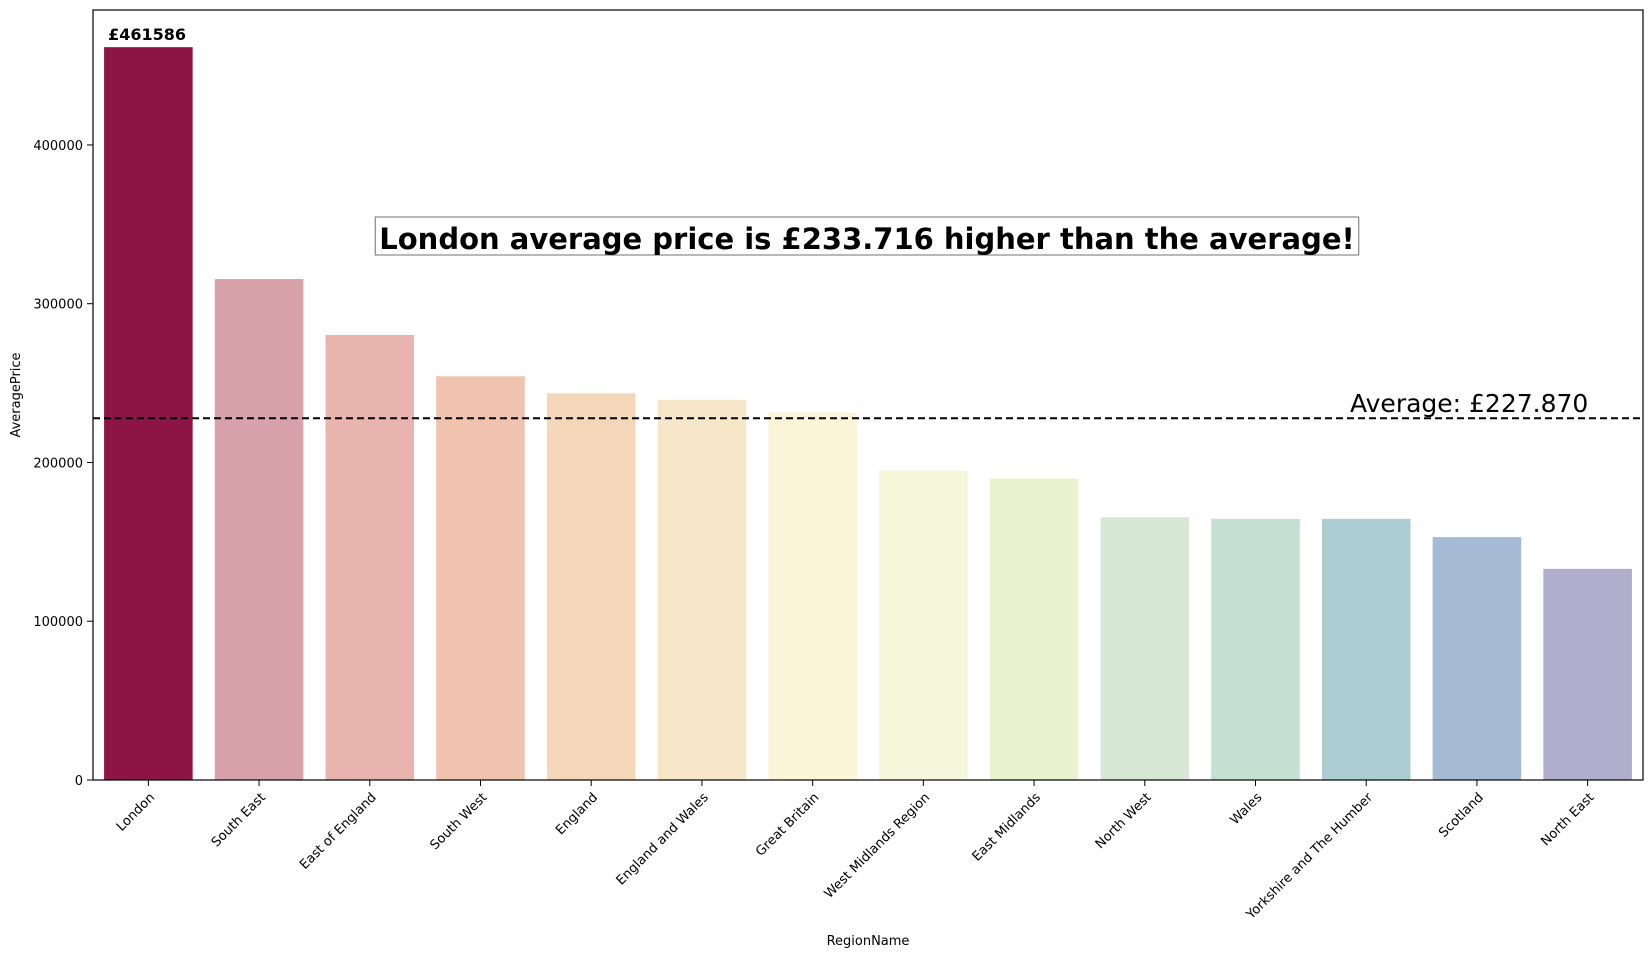 Image resolution: width=1652 pixels, height=963 pixels. What do you see at coordinates (147, 34) in the screenshot?
I see `london-bar-value-label: £461586` at bounding box center [147, 34].